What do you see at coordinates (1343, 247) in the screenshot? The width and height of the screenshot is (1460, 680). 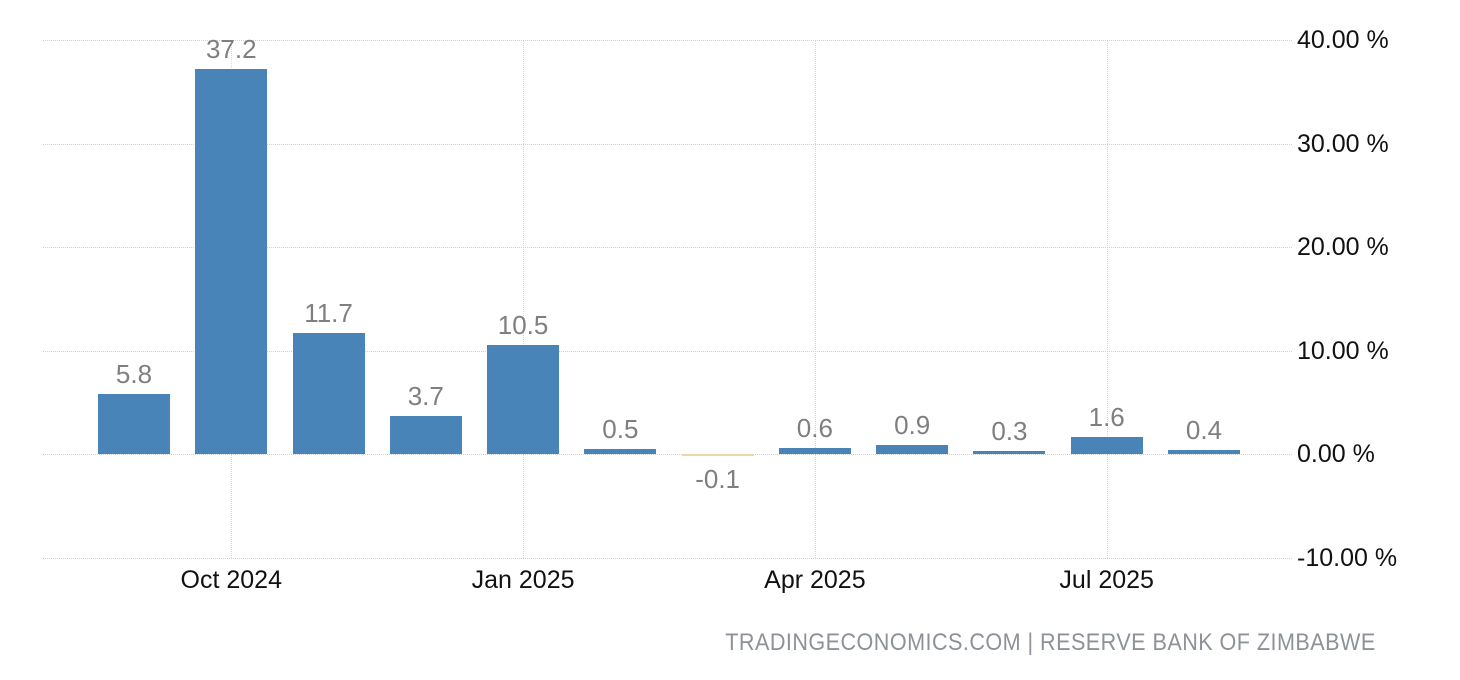 I see `y-axis-label: 20.00 %` at bounding box center [1343, 247].